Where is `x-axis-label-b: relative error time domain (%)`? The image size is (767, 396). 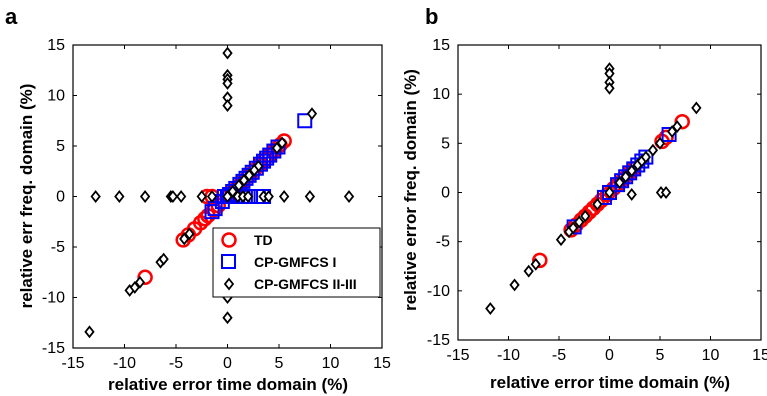
x-axis-label-b: relative error time domain (%) is located at coordinates (610, 382).